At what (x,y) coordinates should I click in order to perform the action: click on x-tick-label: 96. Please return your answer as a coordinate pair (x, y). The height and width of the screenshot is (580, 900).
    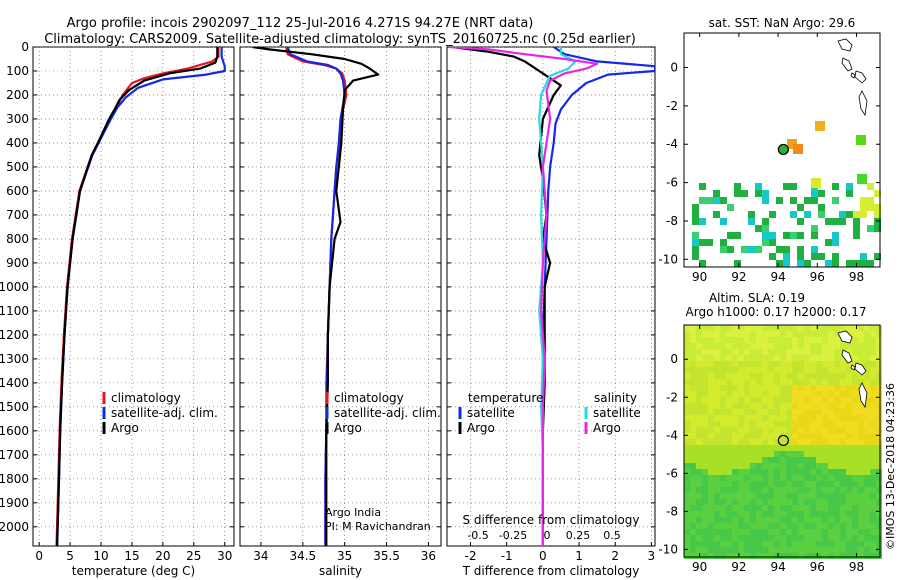
    Looking at the image, I should click on (817, 567).